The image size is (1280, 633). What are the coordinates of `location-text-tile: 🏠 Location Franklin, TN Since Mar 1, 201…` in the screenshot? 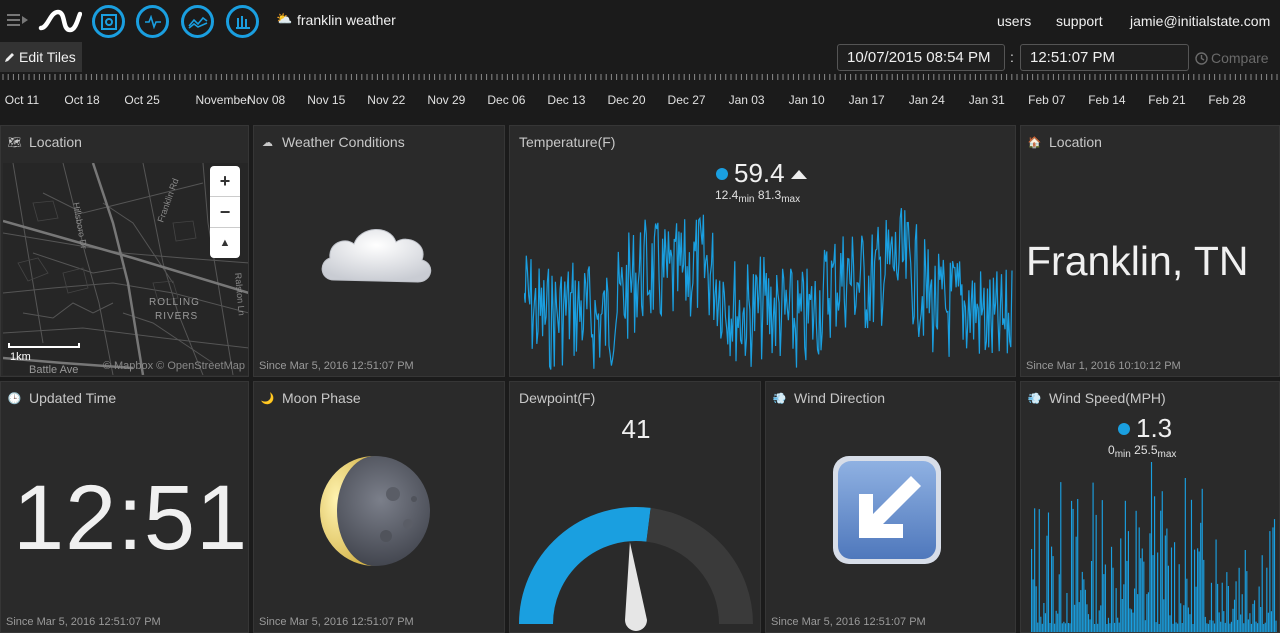 It's located at (1150, 251).